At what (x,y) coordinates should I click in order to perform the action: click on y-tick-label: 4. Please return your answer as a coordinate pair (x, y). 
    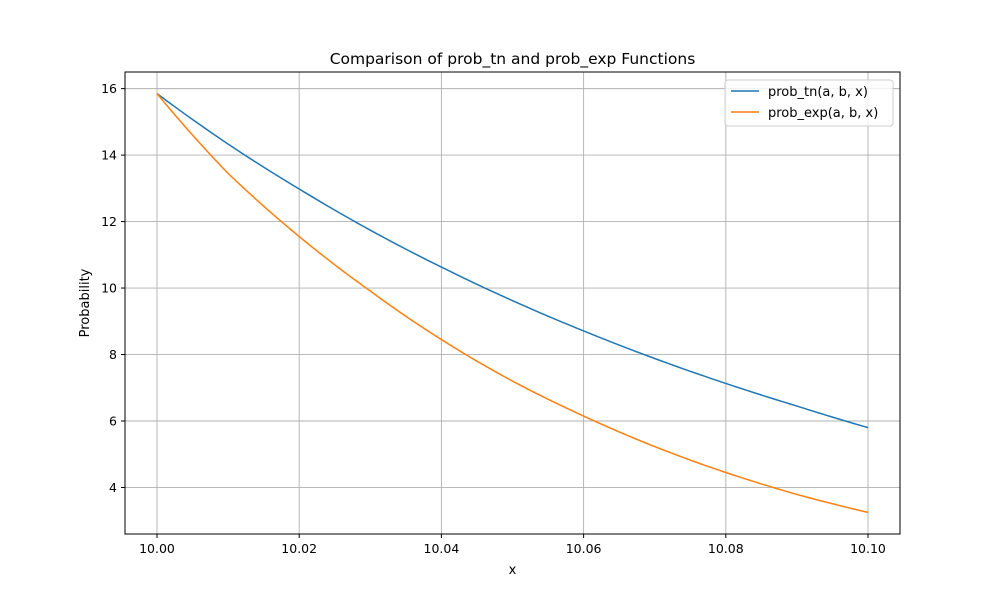
    Looking at the image, I should click on (113, 487).